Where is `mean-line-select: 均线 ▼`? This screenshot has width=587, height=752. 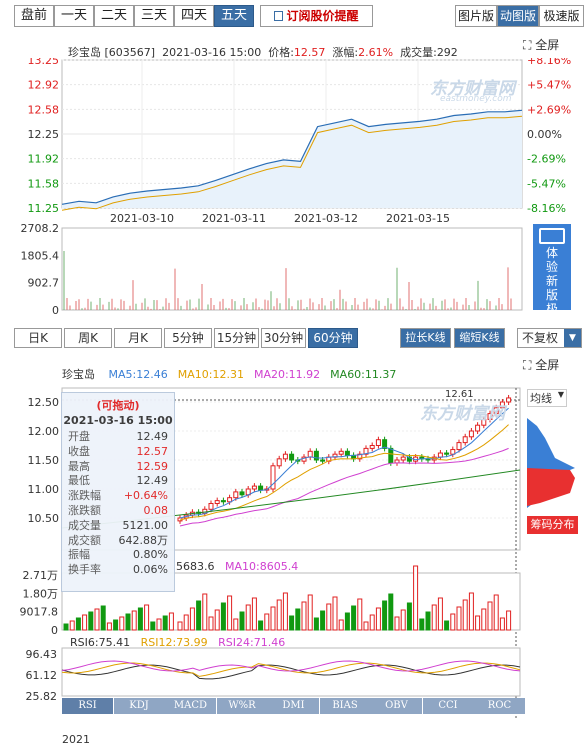
mean-line-select: 均线 ▼ is located at coordinates (547, 398).